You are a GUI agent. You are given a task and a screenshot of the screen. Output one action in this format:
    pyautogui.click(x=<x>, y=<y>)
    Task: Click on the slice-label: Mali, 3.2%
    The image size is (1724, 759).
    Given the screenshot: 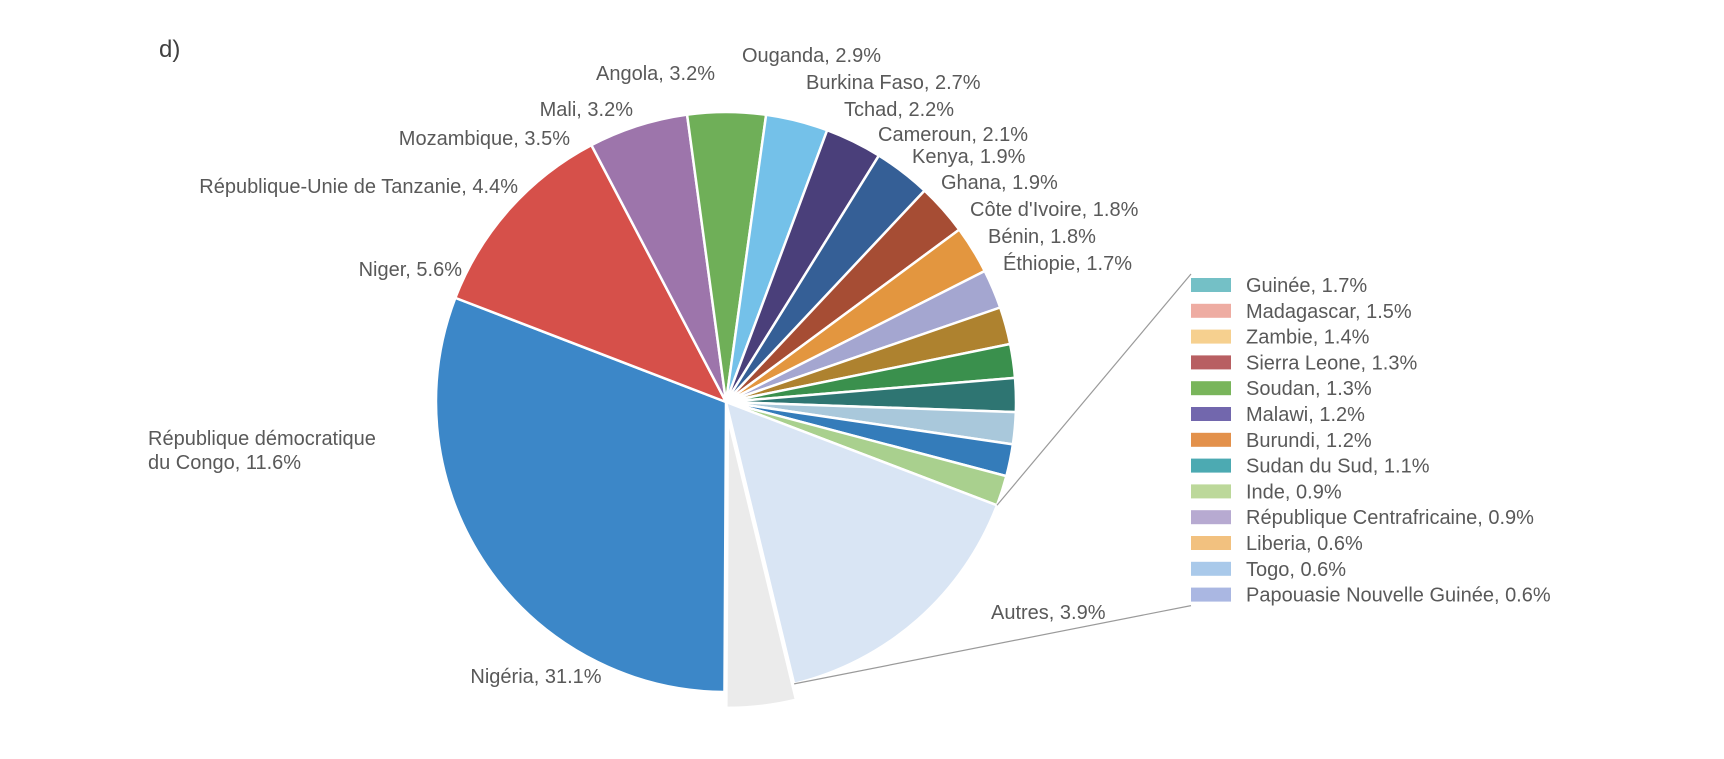 What is the action you would take?
    pyautogui.click(x=587, y=110)
    